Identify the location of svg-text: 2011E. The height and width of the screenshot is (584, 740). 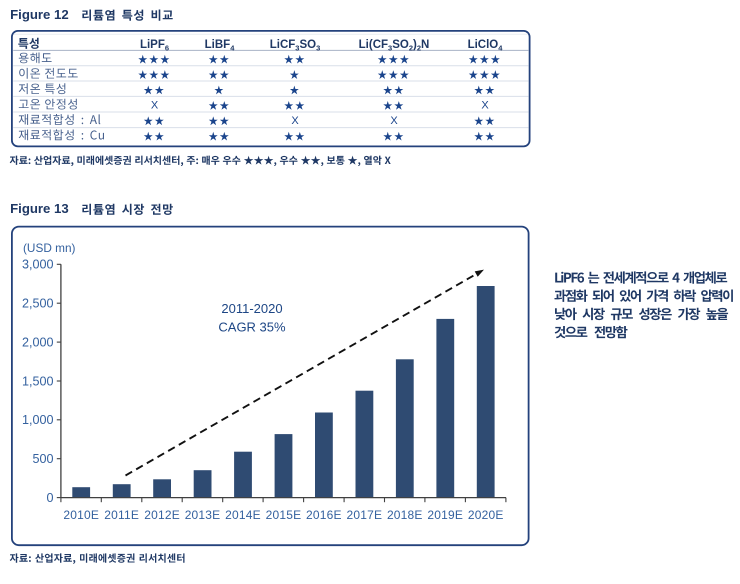
(121, 515).